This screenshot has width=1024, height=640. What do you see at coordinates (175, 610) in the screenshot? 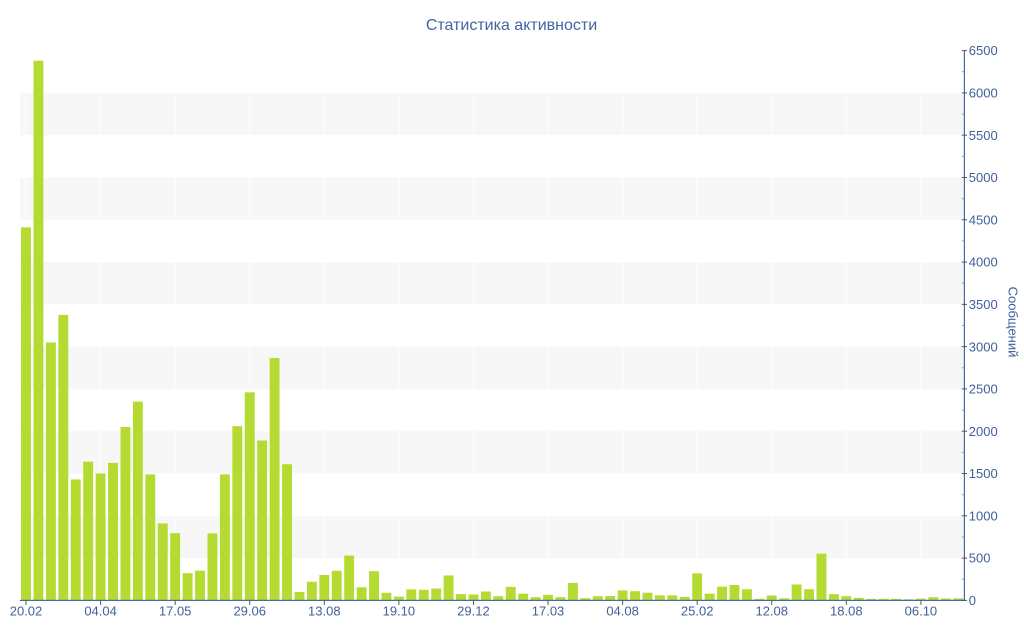
I see `svg-text: 17.05` at bounding box center [175, 610].